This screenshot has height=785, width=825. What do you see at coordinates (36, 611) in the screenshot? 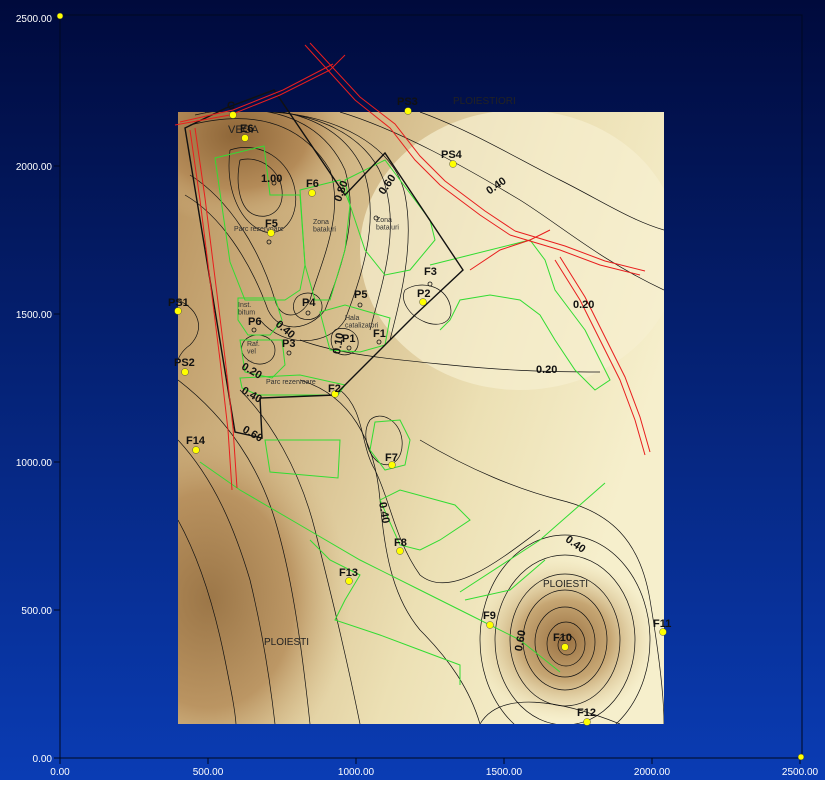
I see `y-tick-label: 500.00` at bounding box center [36, 611].